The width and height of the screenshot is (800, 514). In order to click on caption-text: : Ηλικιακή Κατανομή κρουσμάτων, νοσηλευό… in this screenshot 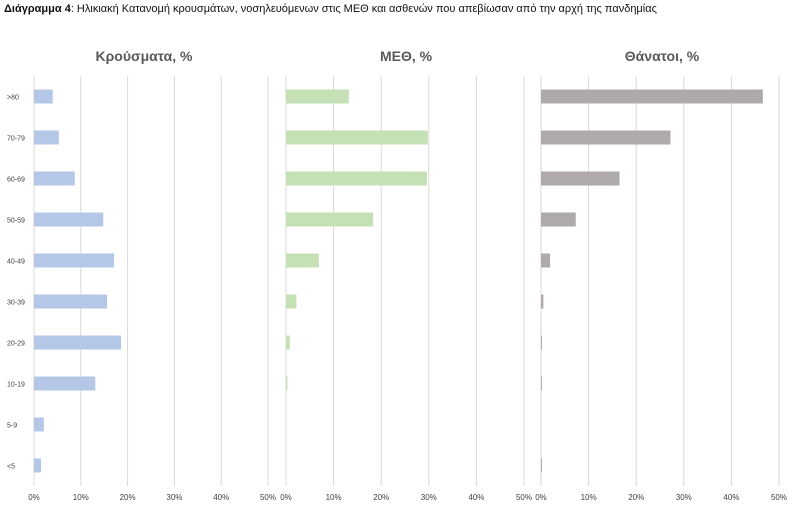, I will do `click(363, 9)`.